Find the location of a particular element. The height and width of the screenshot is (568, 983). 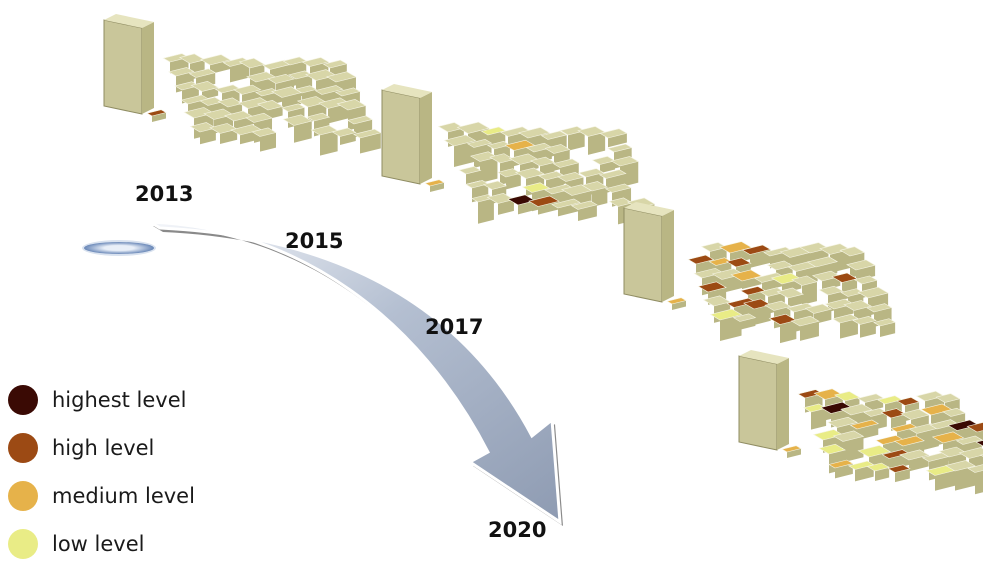

legend-swatch-low is located at coordinates (23, 544).